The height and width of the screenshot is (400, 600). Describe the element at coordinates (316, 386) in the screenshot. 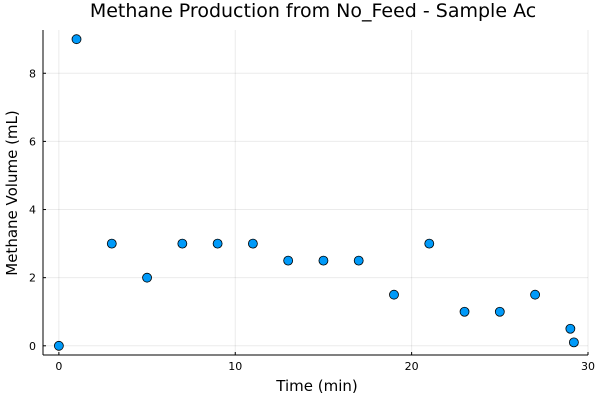

I see `x-axis-label: Time (min)` at that location.